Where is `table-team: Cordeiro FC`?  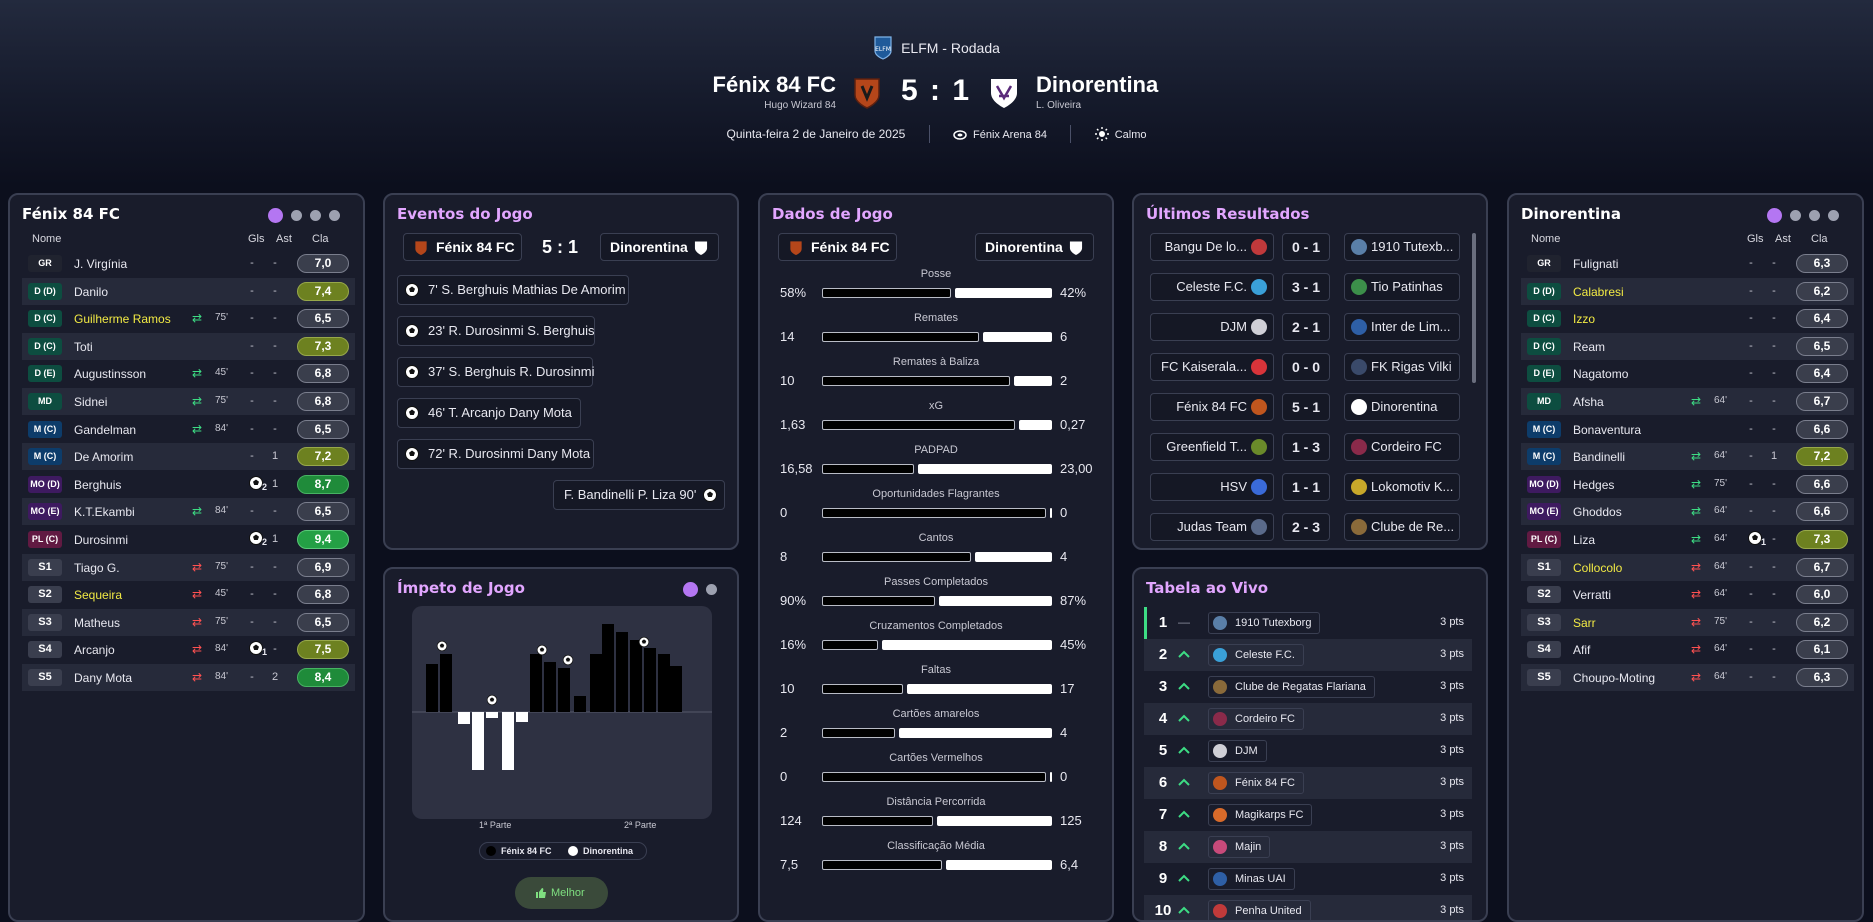 table-team: Cordeiro FC is located at coordinates (1256, 719).